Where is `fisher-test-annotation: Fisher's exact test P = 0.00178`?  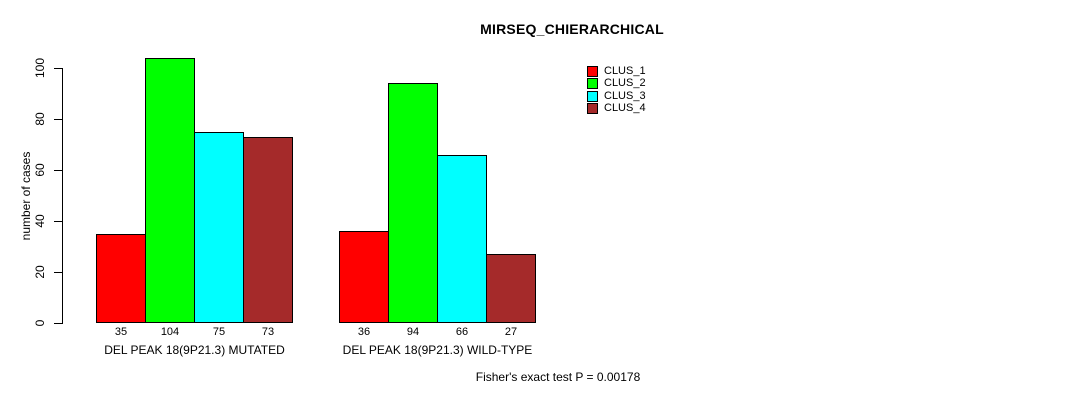 fisher-test-annotation: Fisher's exact test P = 0.00178 is located at coordinates (558, 377).